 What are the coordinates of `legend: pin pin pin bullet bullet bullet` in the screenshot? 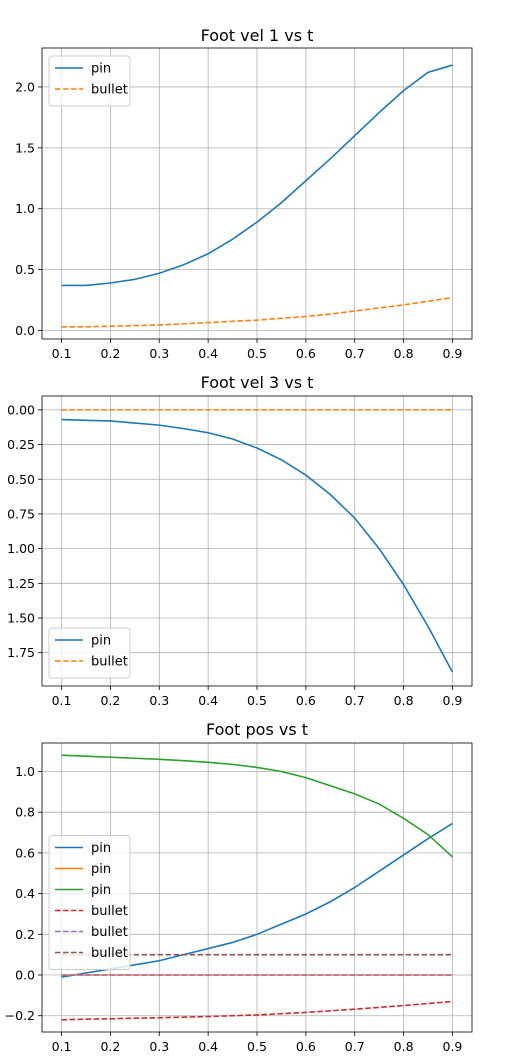 It's located at (89, 902).